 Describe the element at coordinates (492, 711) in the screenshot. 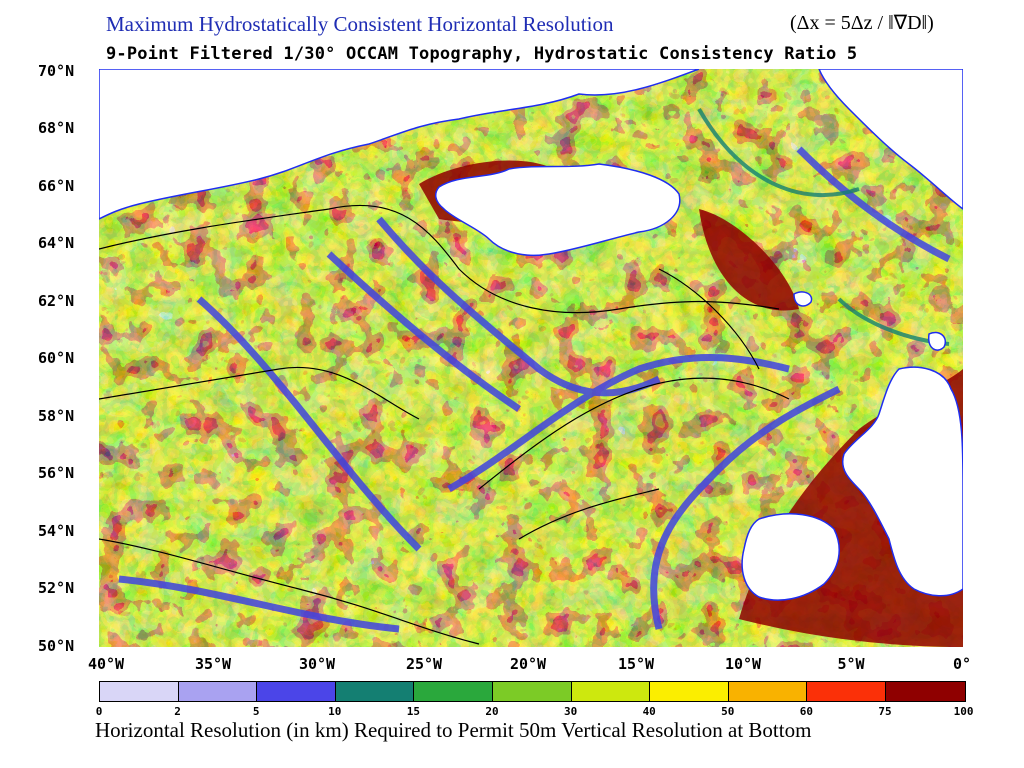

I see `colorbar-tick-label: 20` at that location.